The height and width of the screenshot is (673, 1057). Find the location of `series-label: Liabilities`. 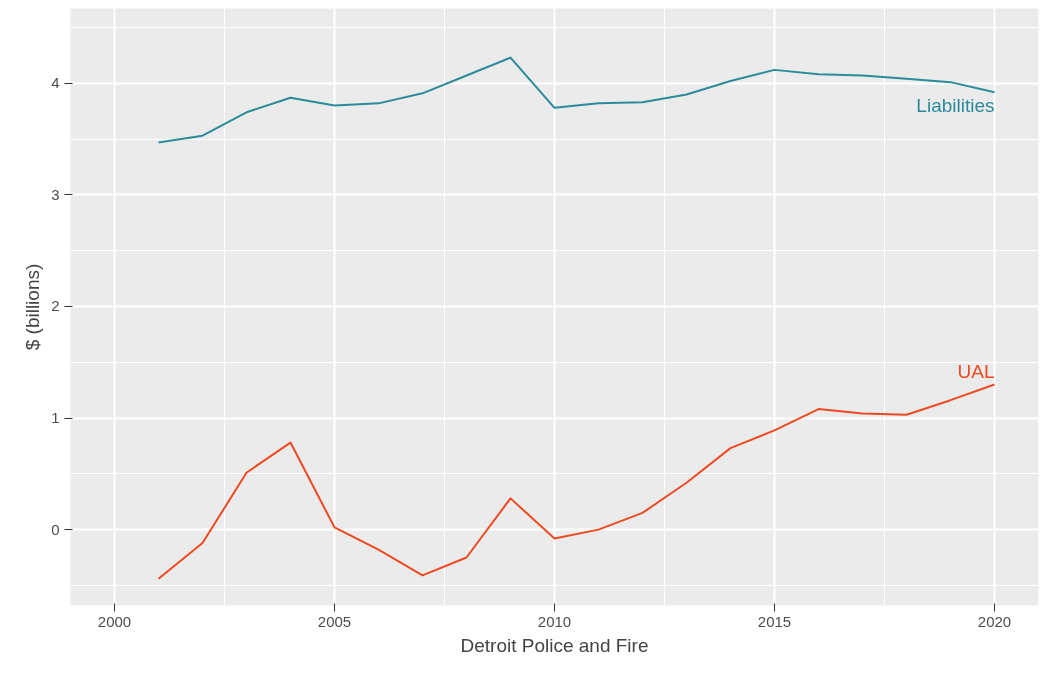

series-label: Liabilities is located at coordinates (955, 106).